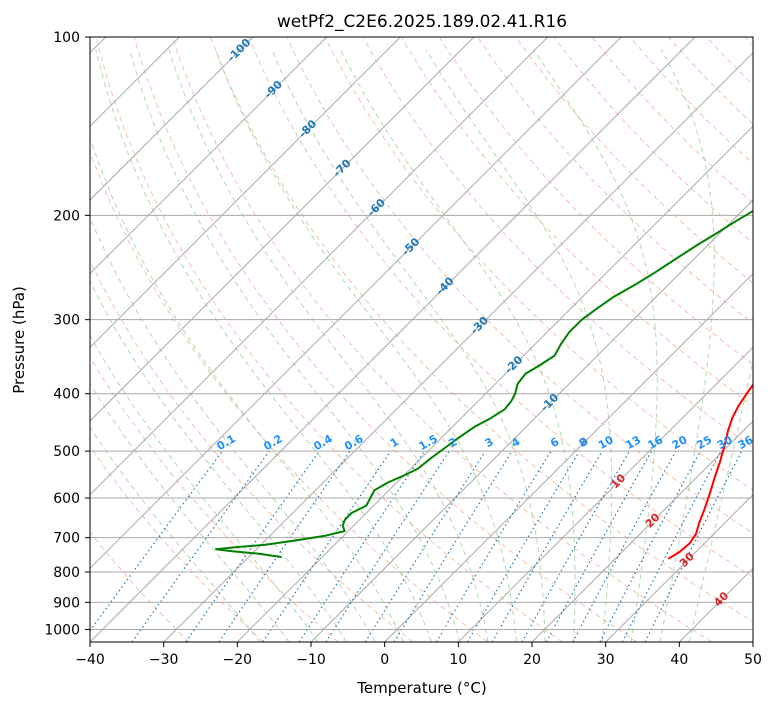 The image size is (775, 708). I want to click on y-tick-label: 400, so click(66, 395).